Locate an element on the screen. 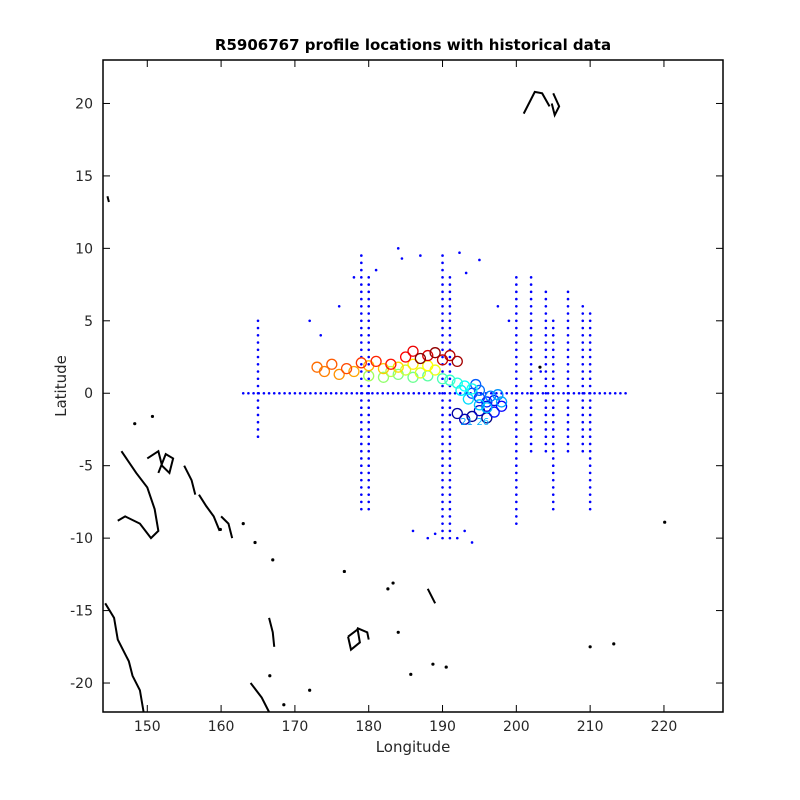 The height and width of the screenshot is (800, 800). y-tick-label: -15 is located at coordinates (81, 612).